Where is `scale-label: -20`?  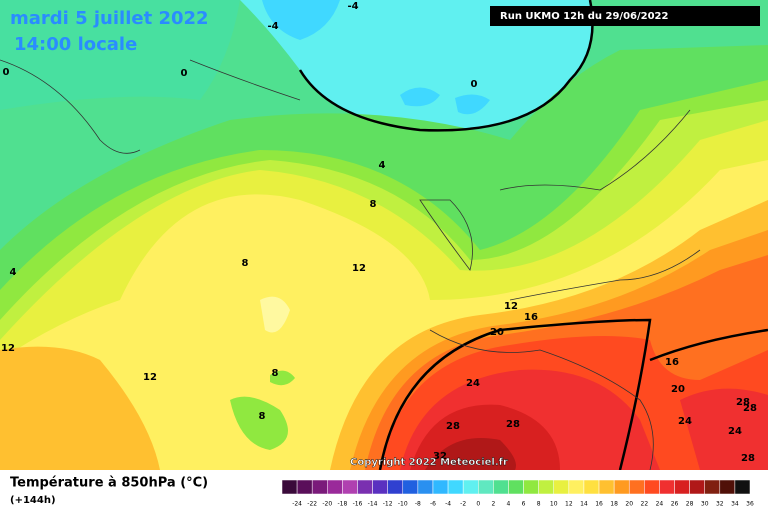
scale-label: -20 is located at coordinates (327, 504).